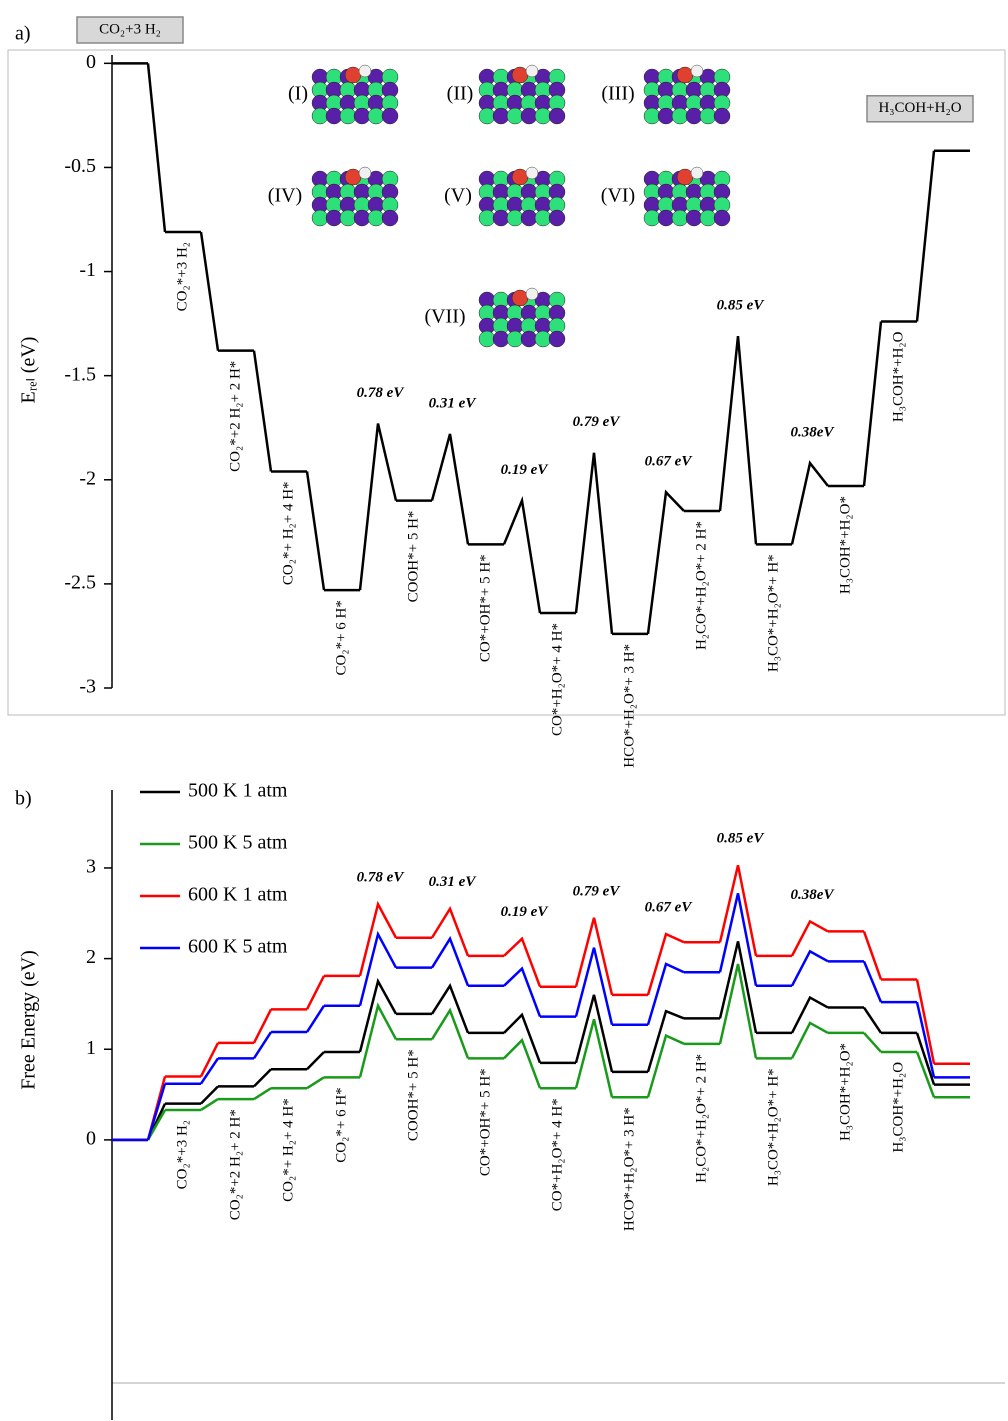 The image size is (1008, 1421). What do you see at coordinates (381, 393) in the screenshot?
I see `barrier-label: 0.78 eV` at bounding box center [381, 393].